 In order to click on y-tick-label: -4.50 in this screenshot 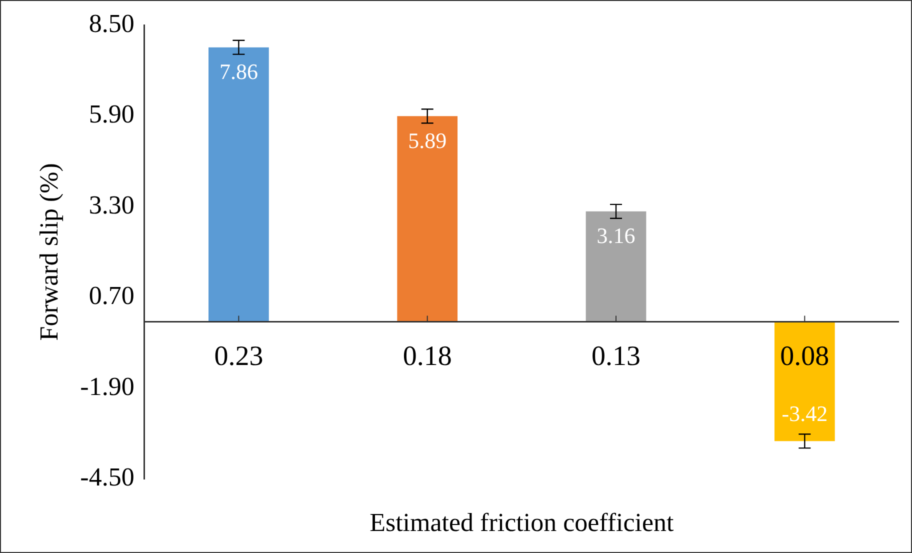, I will do `click(107, 477)`.